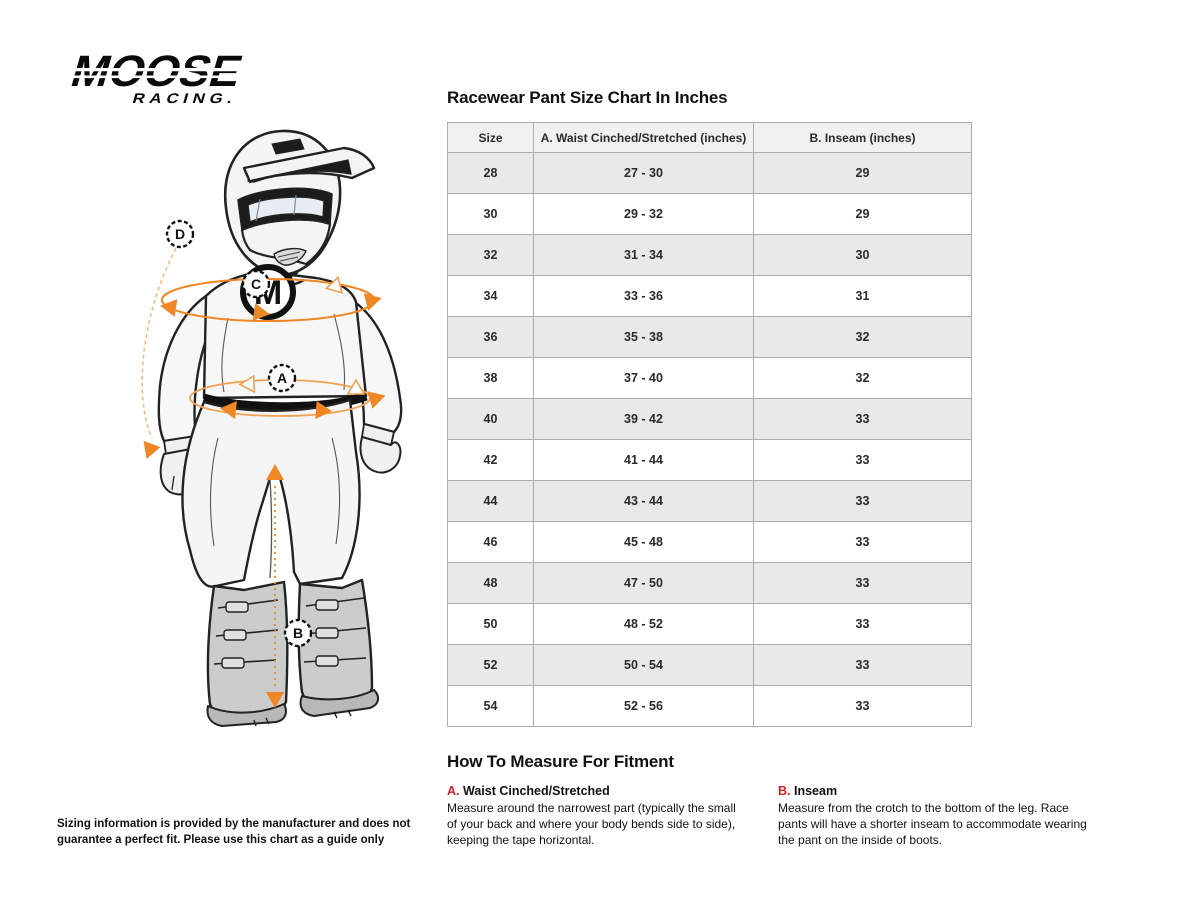  Describe the element at coordinates (643, 173) in the screenshot. I see `waist-cell: 27 - 30` at that location.